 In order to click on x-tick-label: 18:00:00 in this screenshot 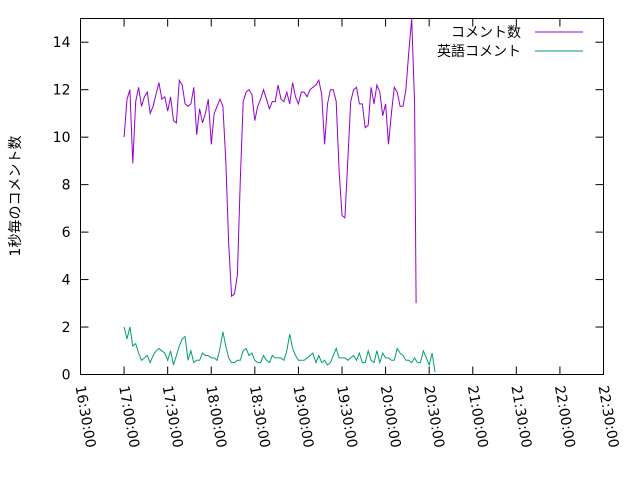, I will do `click(215, 416)`.